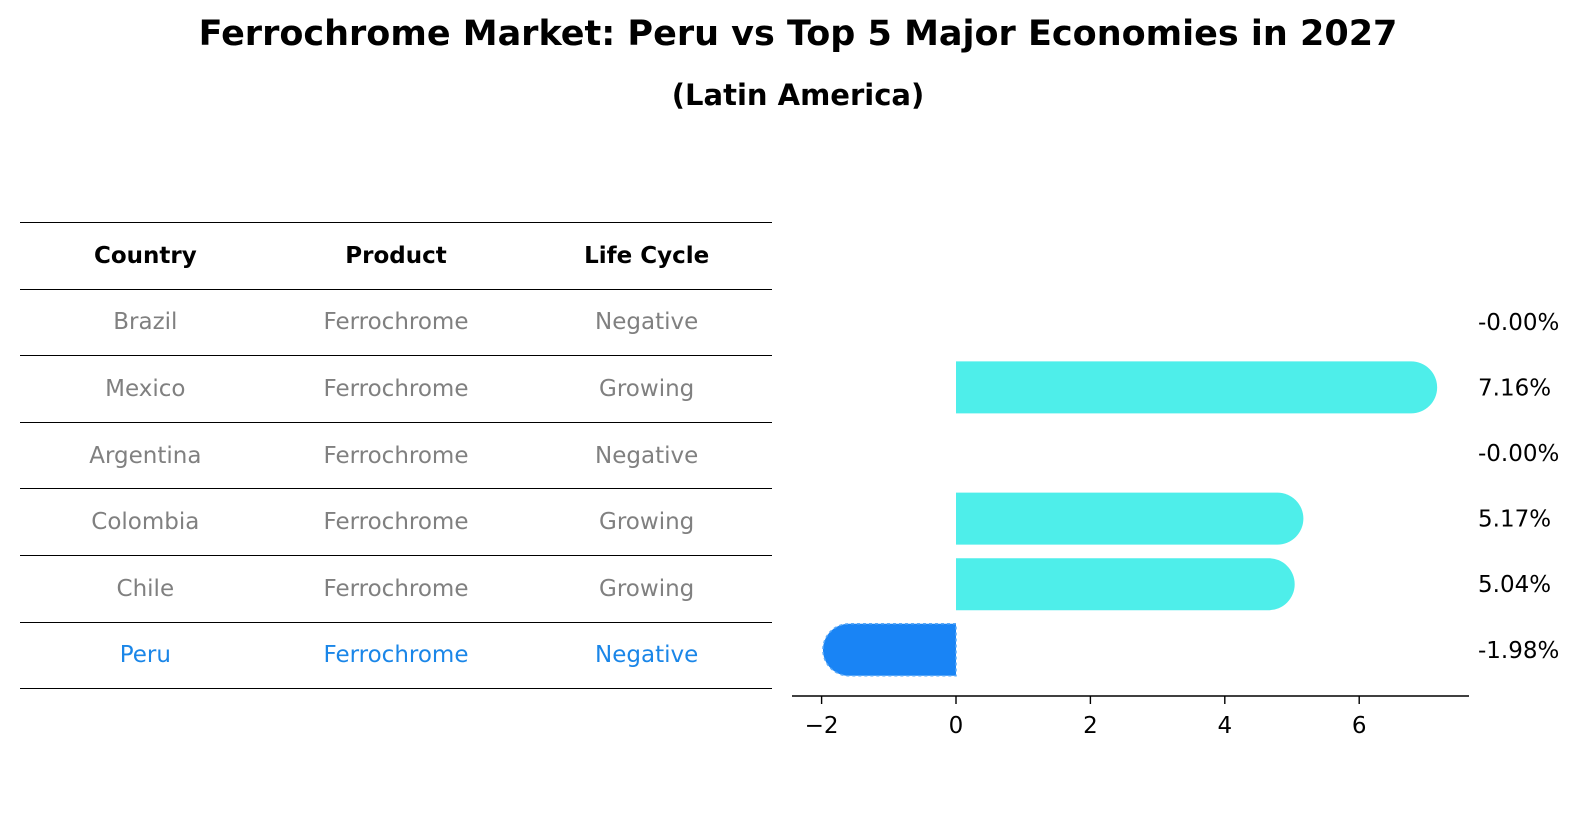 The width and height of the screenshot is (1596, 823). I want to click on bar-mexico, so click(1197, 387).